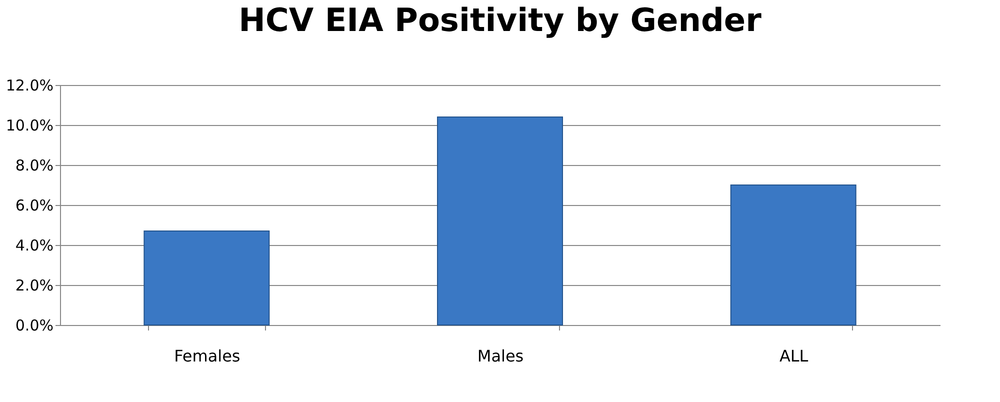  Describe the element at coordinates (30, 85) in the screenshot. I see `y-tick-label: 12.0%` at that location.